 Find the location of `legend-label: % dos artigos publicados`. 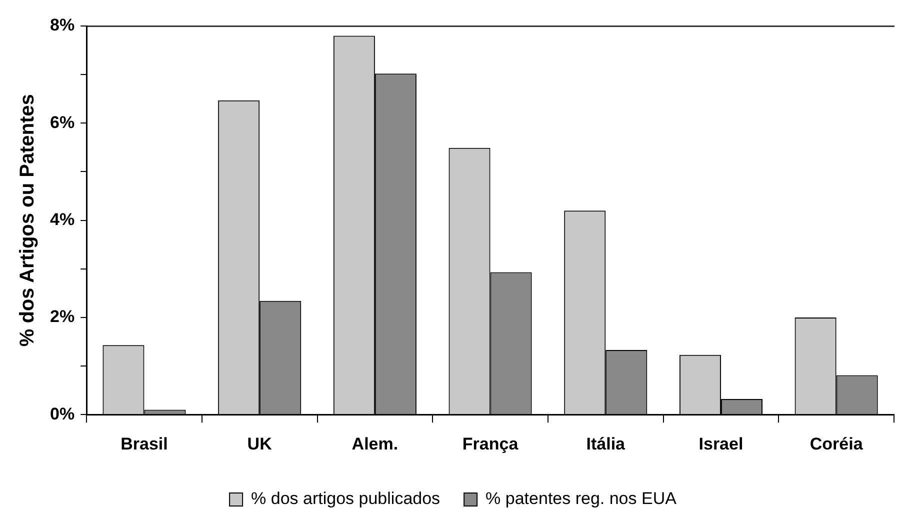

legend-label: % dos artigos publicados is located at coordinates (345, 498).